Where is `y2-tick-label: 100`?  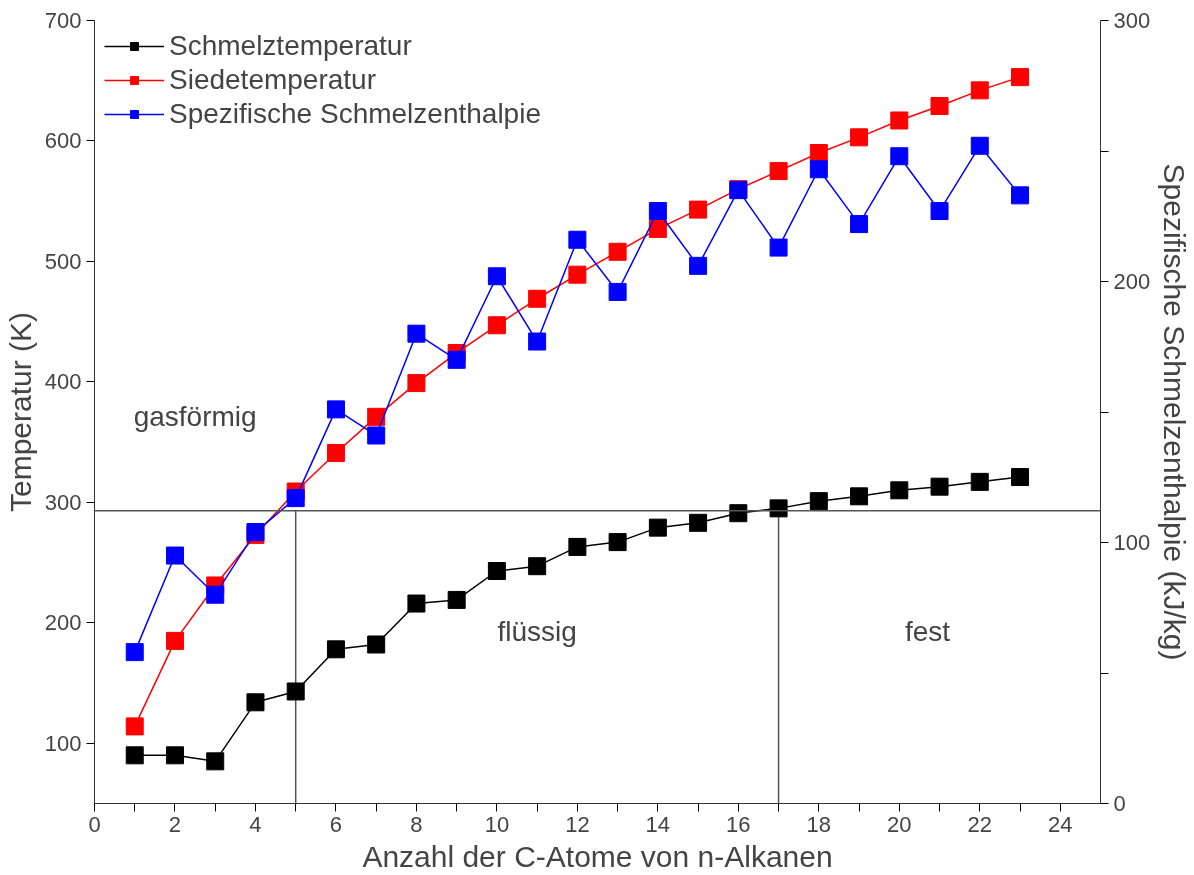 y2-tick-label: 100 is located at coordinates (1132, 542).